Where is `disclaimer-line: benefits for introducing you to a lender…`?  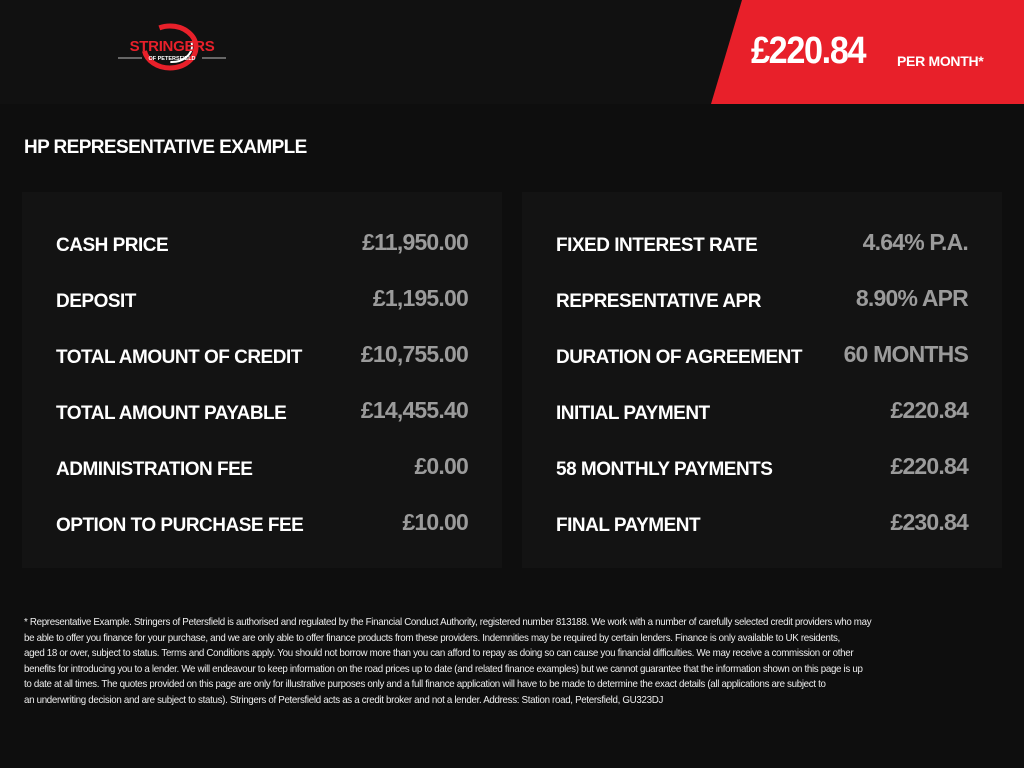
disclaimer-line: benefits for introducing you to a lender… is located at coordinates (443, 668).